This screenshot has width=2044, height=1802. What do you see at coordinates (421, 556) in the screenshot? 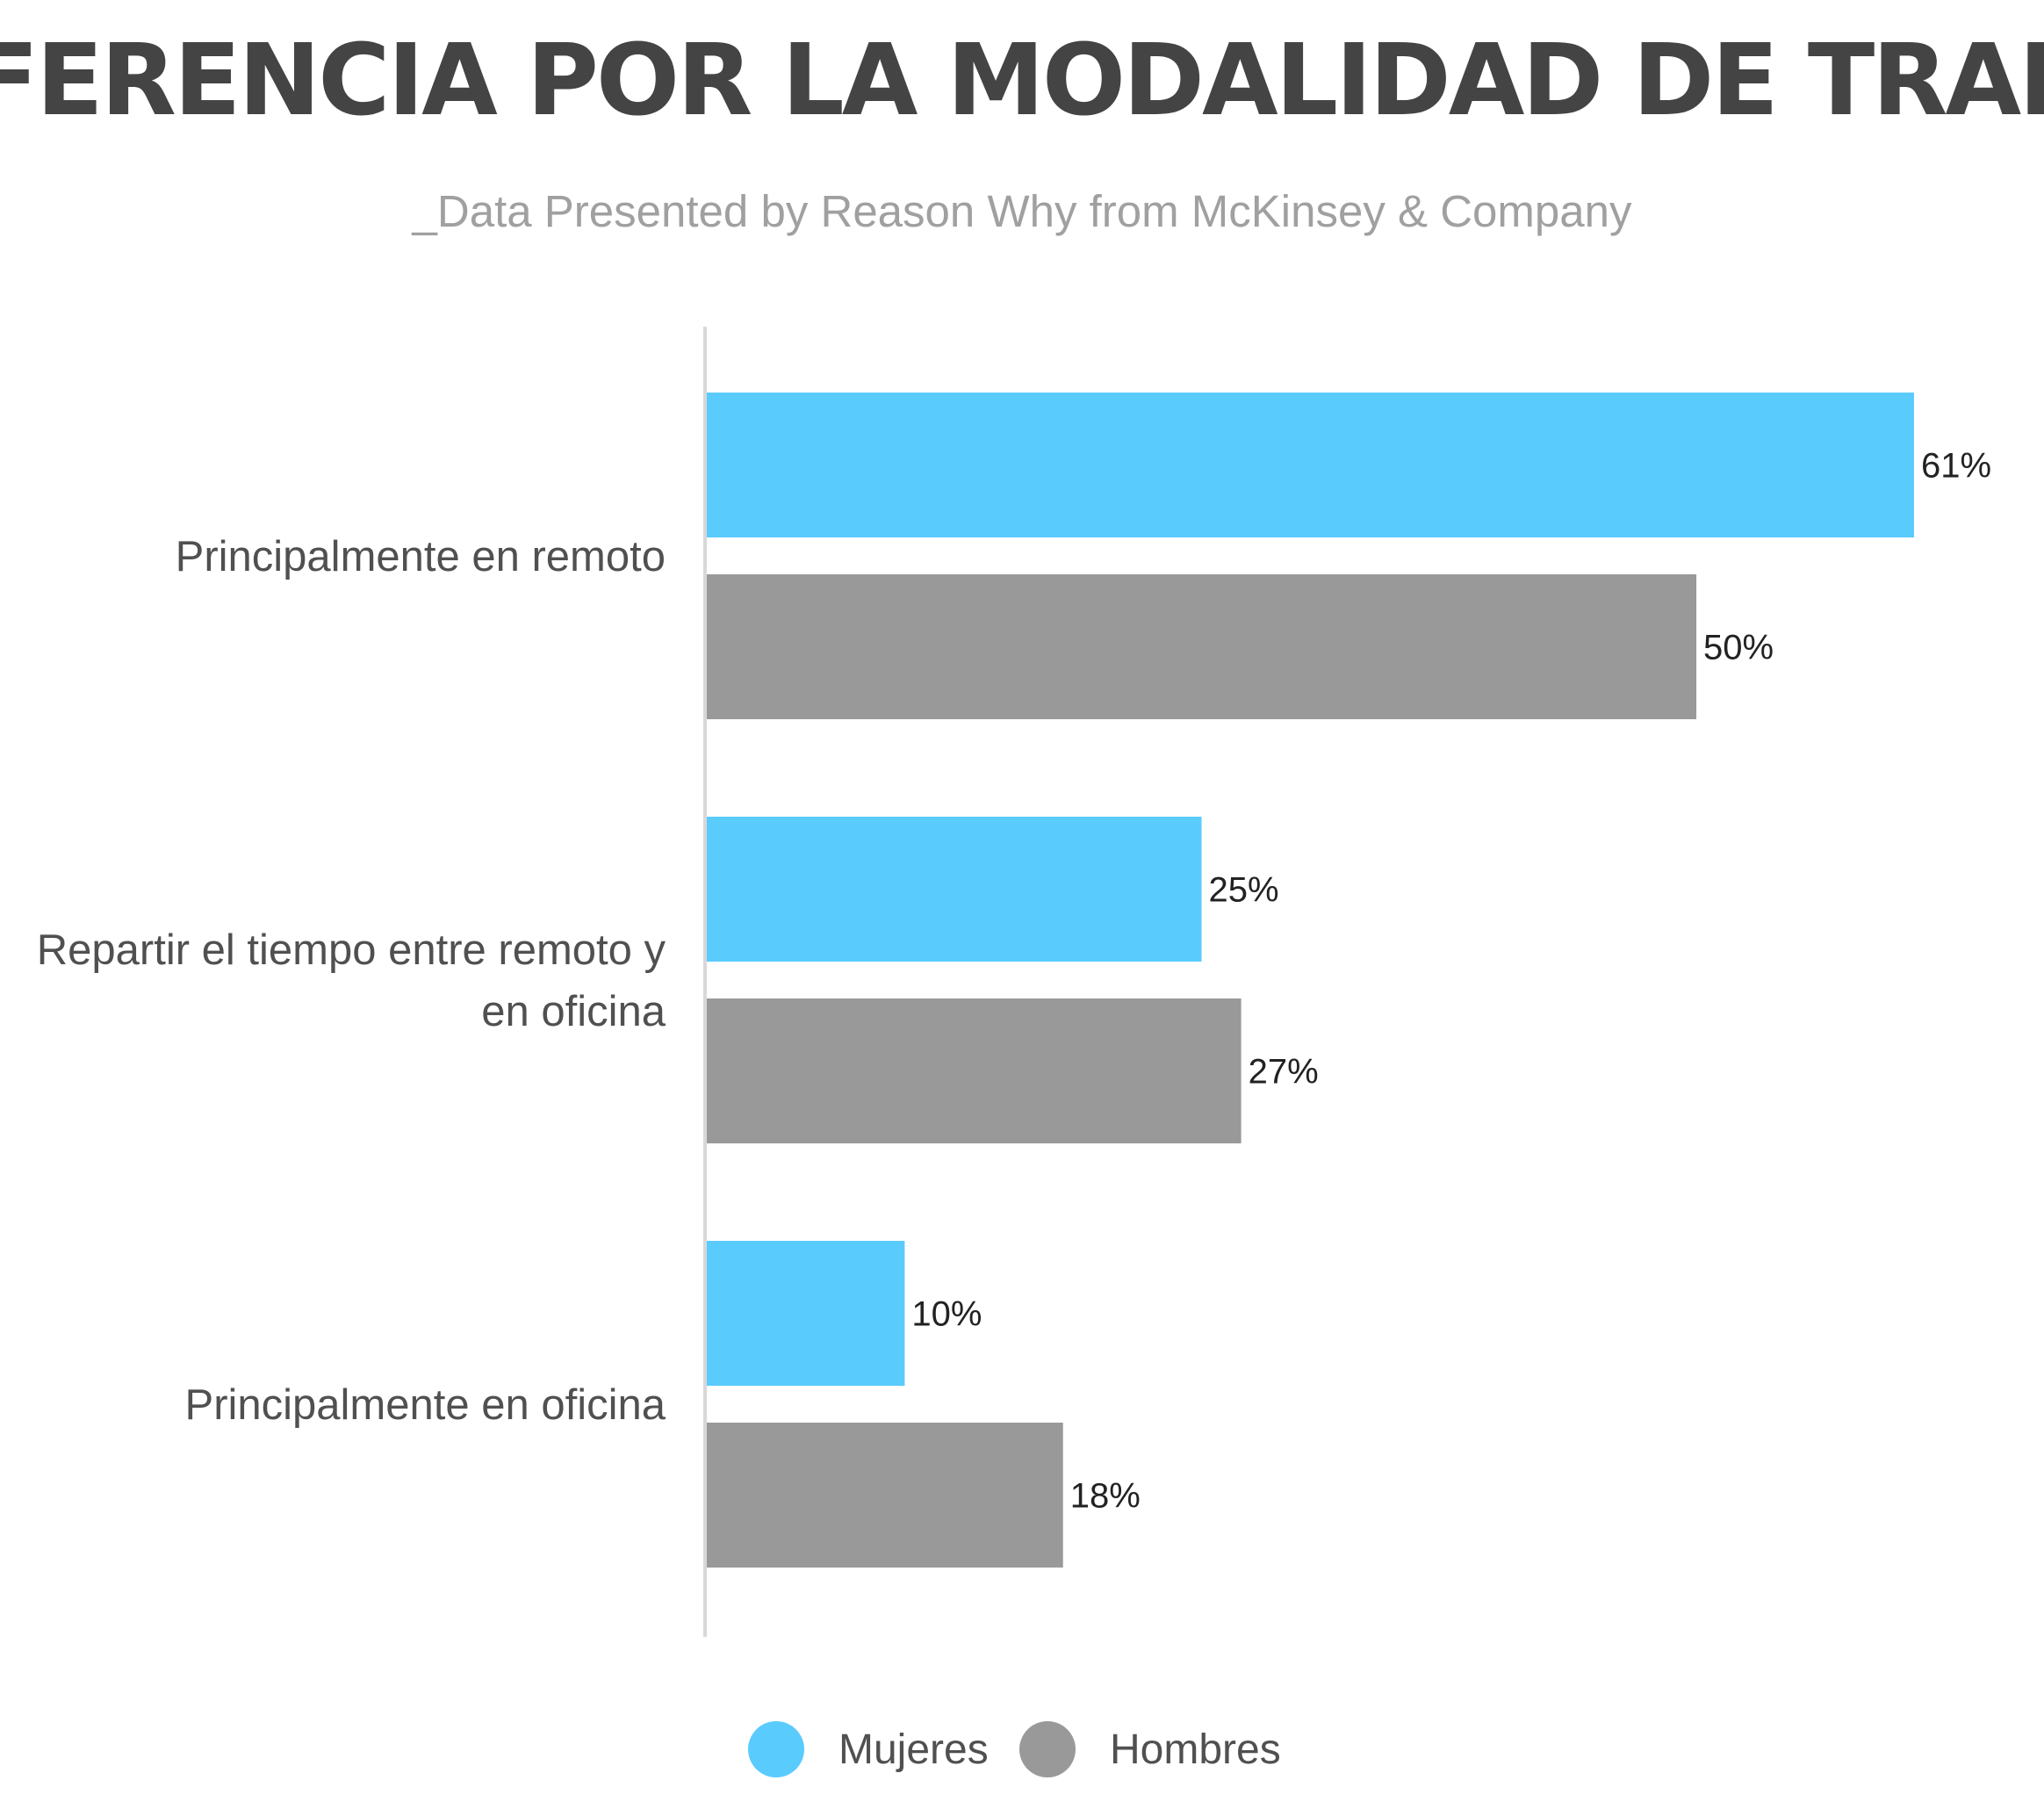
I see `category-label-0: Principalmente en remoto` at bounding box center [421, 556].